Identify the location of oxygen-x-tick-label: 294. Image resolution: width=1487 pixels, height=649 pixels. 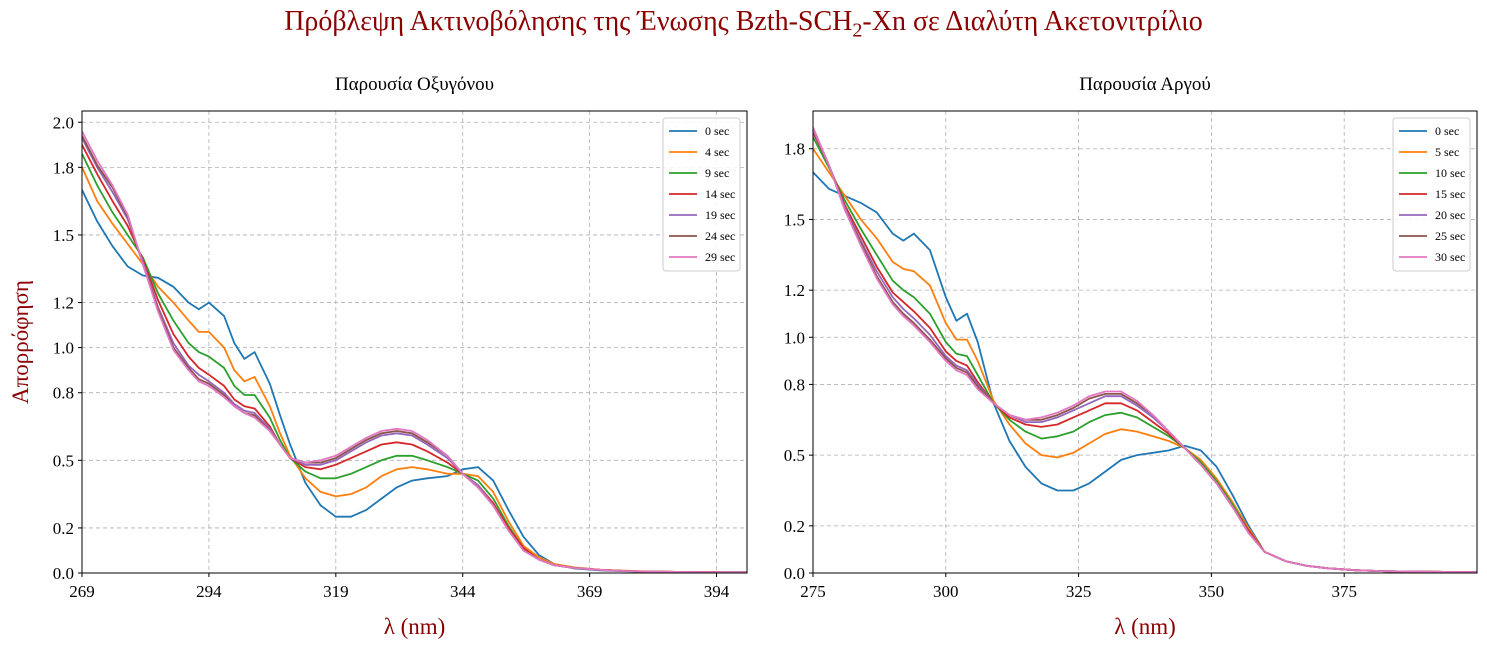
(209, 591).